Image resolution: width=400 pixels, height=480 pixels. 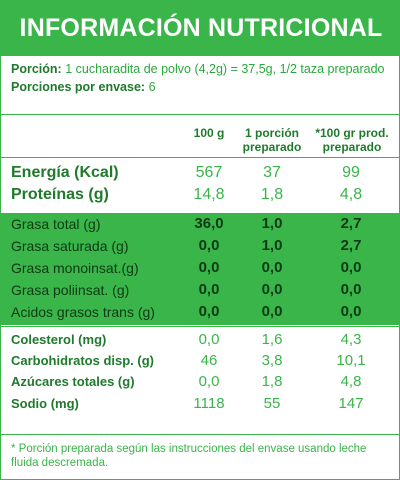 What do you see at coordinates (70, 246) in the screenshot?
I see `fat-label: Grasa saturada (g)` at bounding box center [70, 246].